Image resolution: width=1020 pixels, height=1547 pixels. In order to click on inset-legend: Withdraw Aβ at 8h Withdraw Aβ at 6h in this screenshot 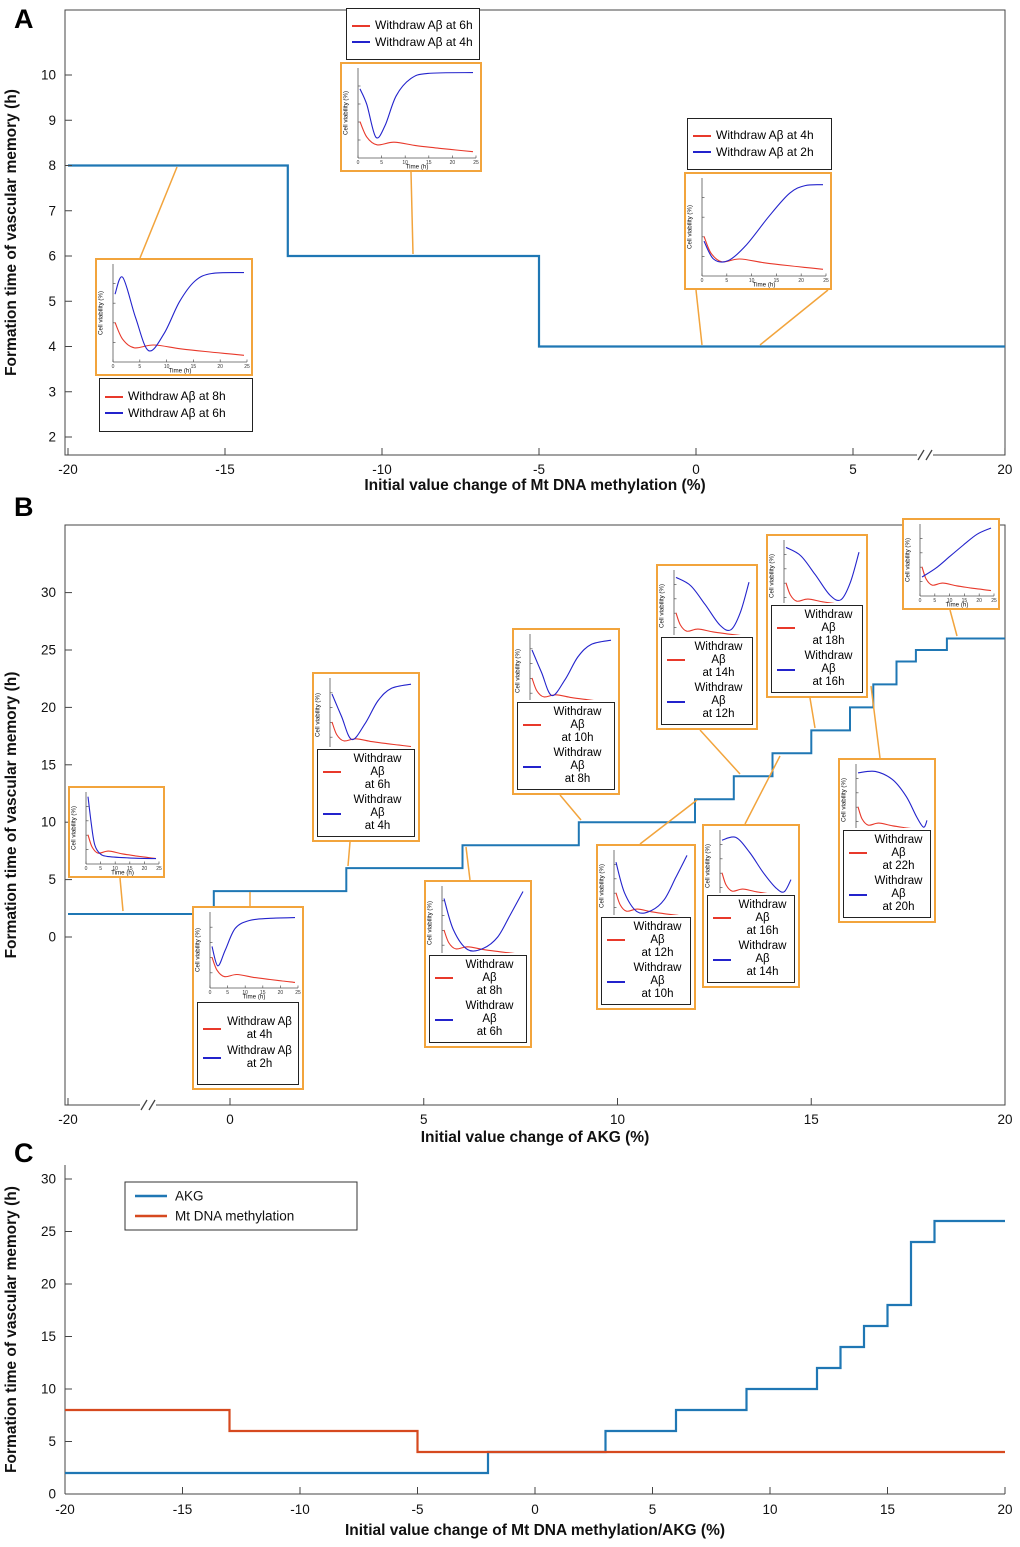, I will do `click(478, 998)`.